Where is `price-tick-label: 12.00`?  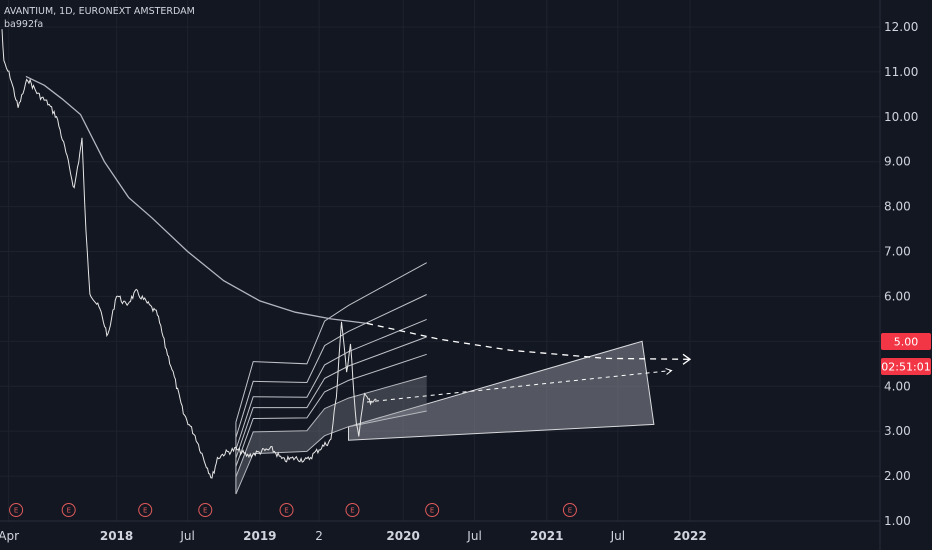
price-tick-label: 12.00 is located at coordinates (901, 27).